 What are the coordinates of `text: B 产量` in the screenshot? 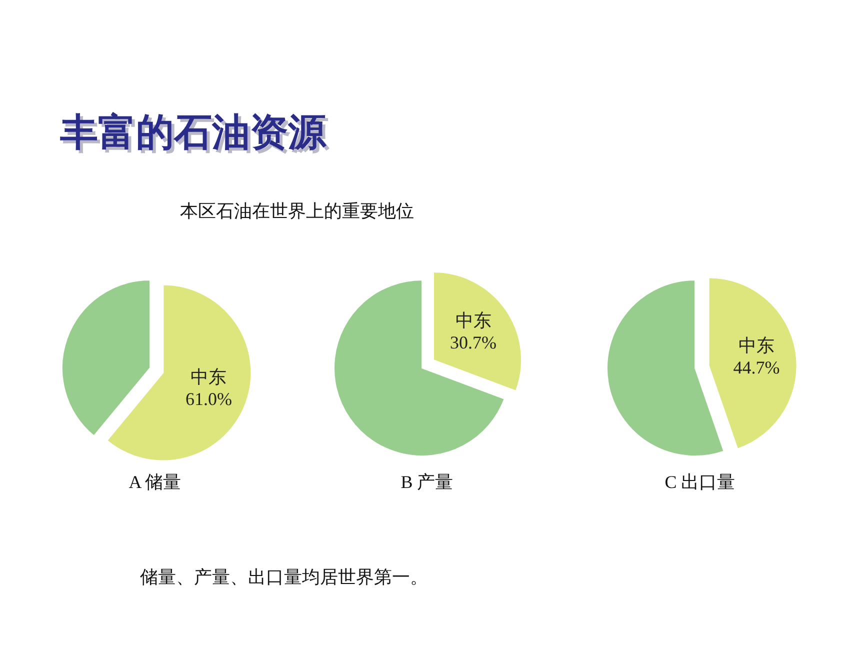 It's located at (427, 482).